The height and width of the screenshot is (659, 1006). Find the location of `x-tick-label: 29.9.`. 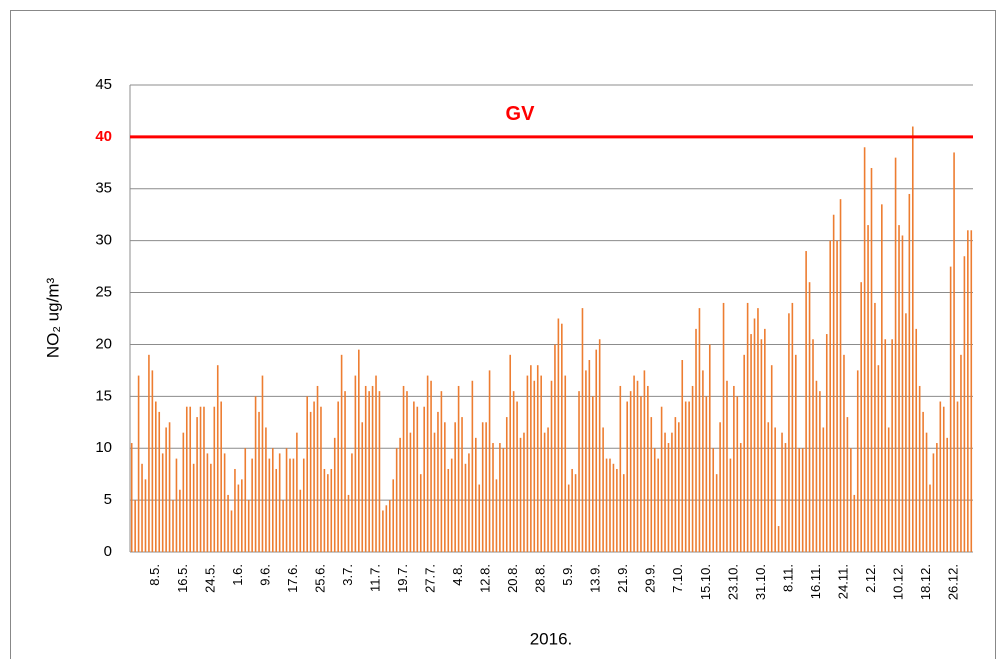

x-tick-label: 29.9. is located at coordinates (650, 578).